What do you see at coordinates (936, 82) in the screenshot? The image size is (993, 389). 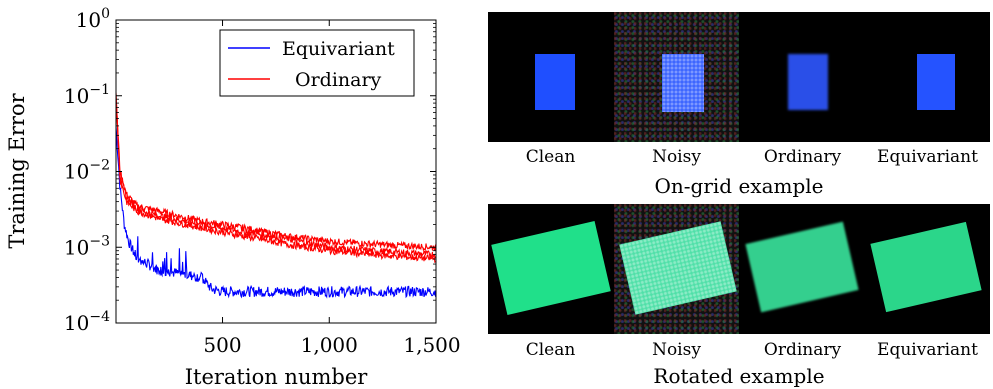 I see `equivariant-square` at bounding box center [936, 82].